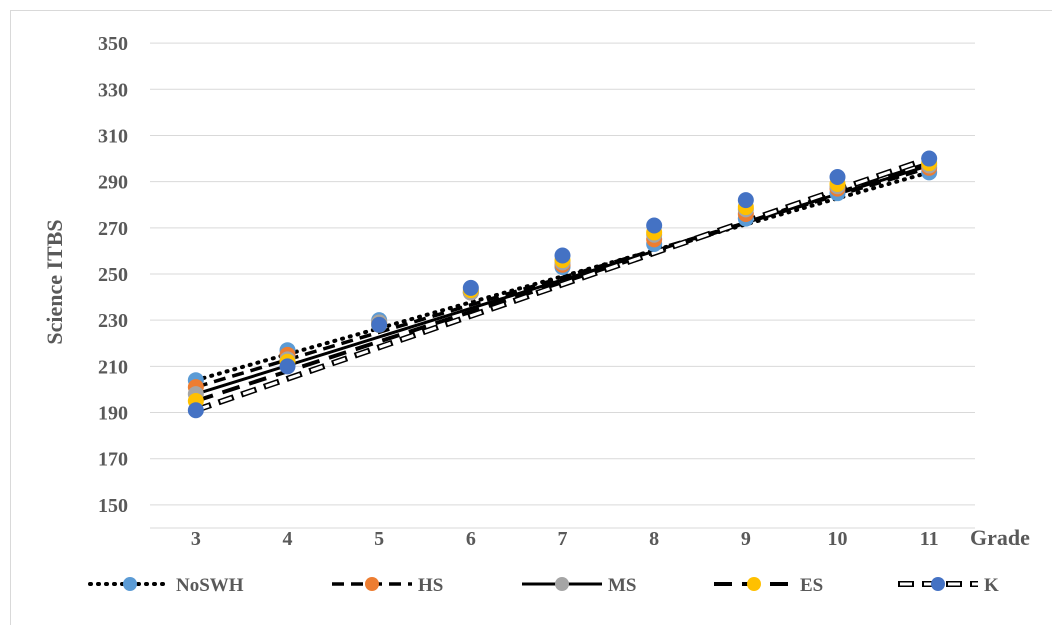  What do you see at coordinates (622, 585) in the screenshot?
I see `legend-label: MS` at bounding box center [622, 585].